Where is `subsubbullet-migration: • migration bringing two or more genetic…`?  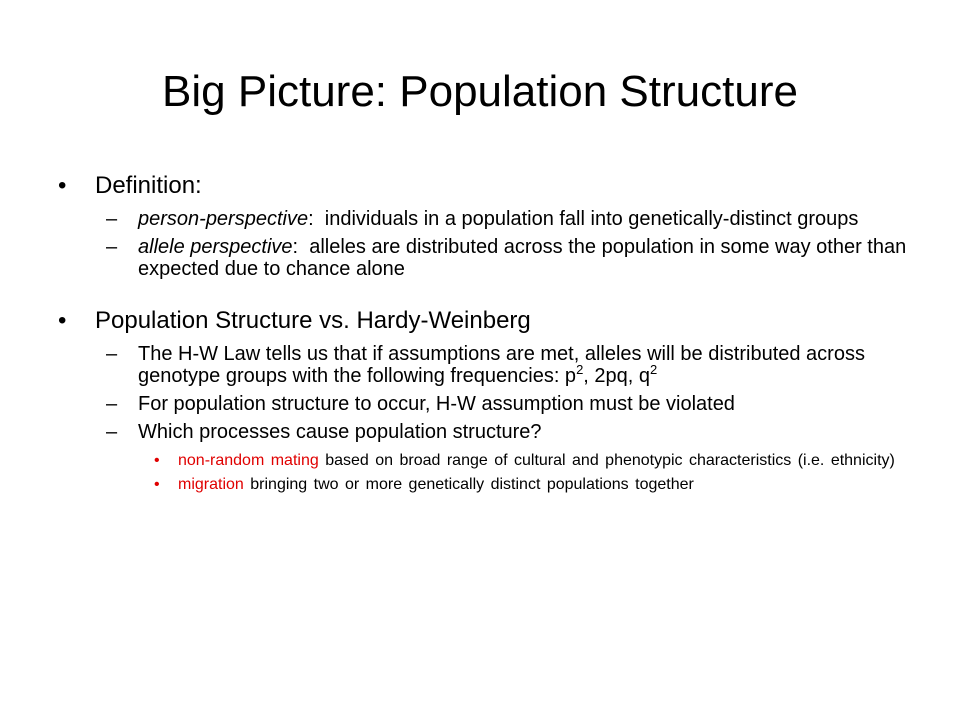 subsubbullet-migration: • migration bringing two or more genetic… is located at coordinates (488, 485).